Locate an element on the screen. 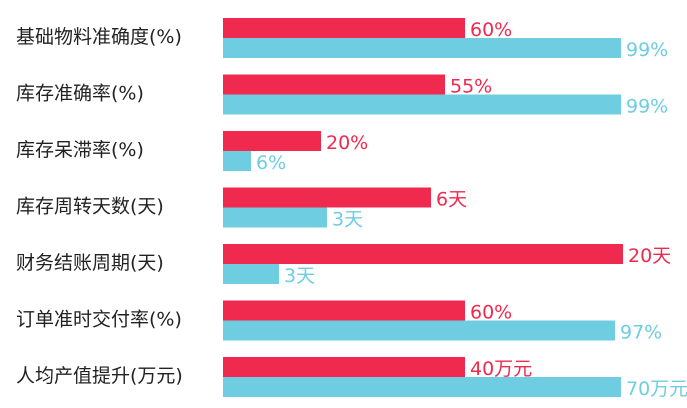 The height and width of the screenshot is (408, 687). before-value-label: 20天 is located at coordinates (649, 256).